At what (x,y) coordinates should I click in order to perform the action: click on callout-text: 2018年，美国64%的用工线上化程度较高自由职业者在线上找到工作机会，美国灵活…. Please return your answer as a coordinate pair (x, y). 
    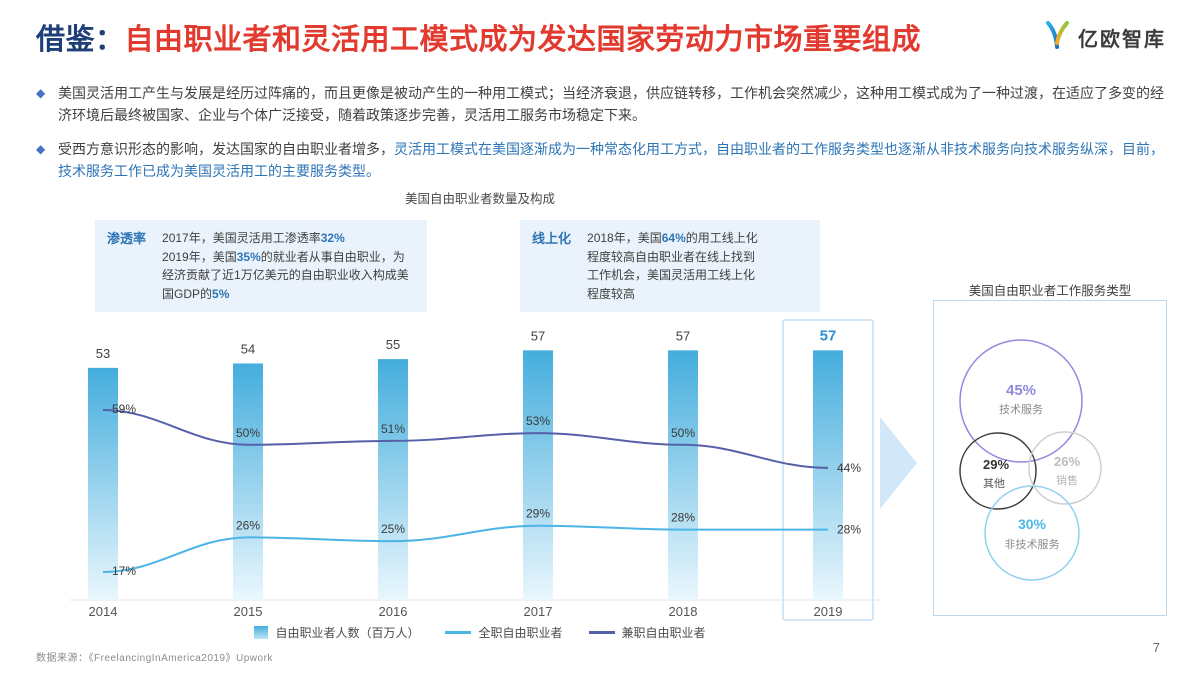
    Looking at the image, I should click on (672, 266).